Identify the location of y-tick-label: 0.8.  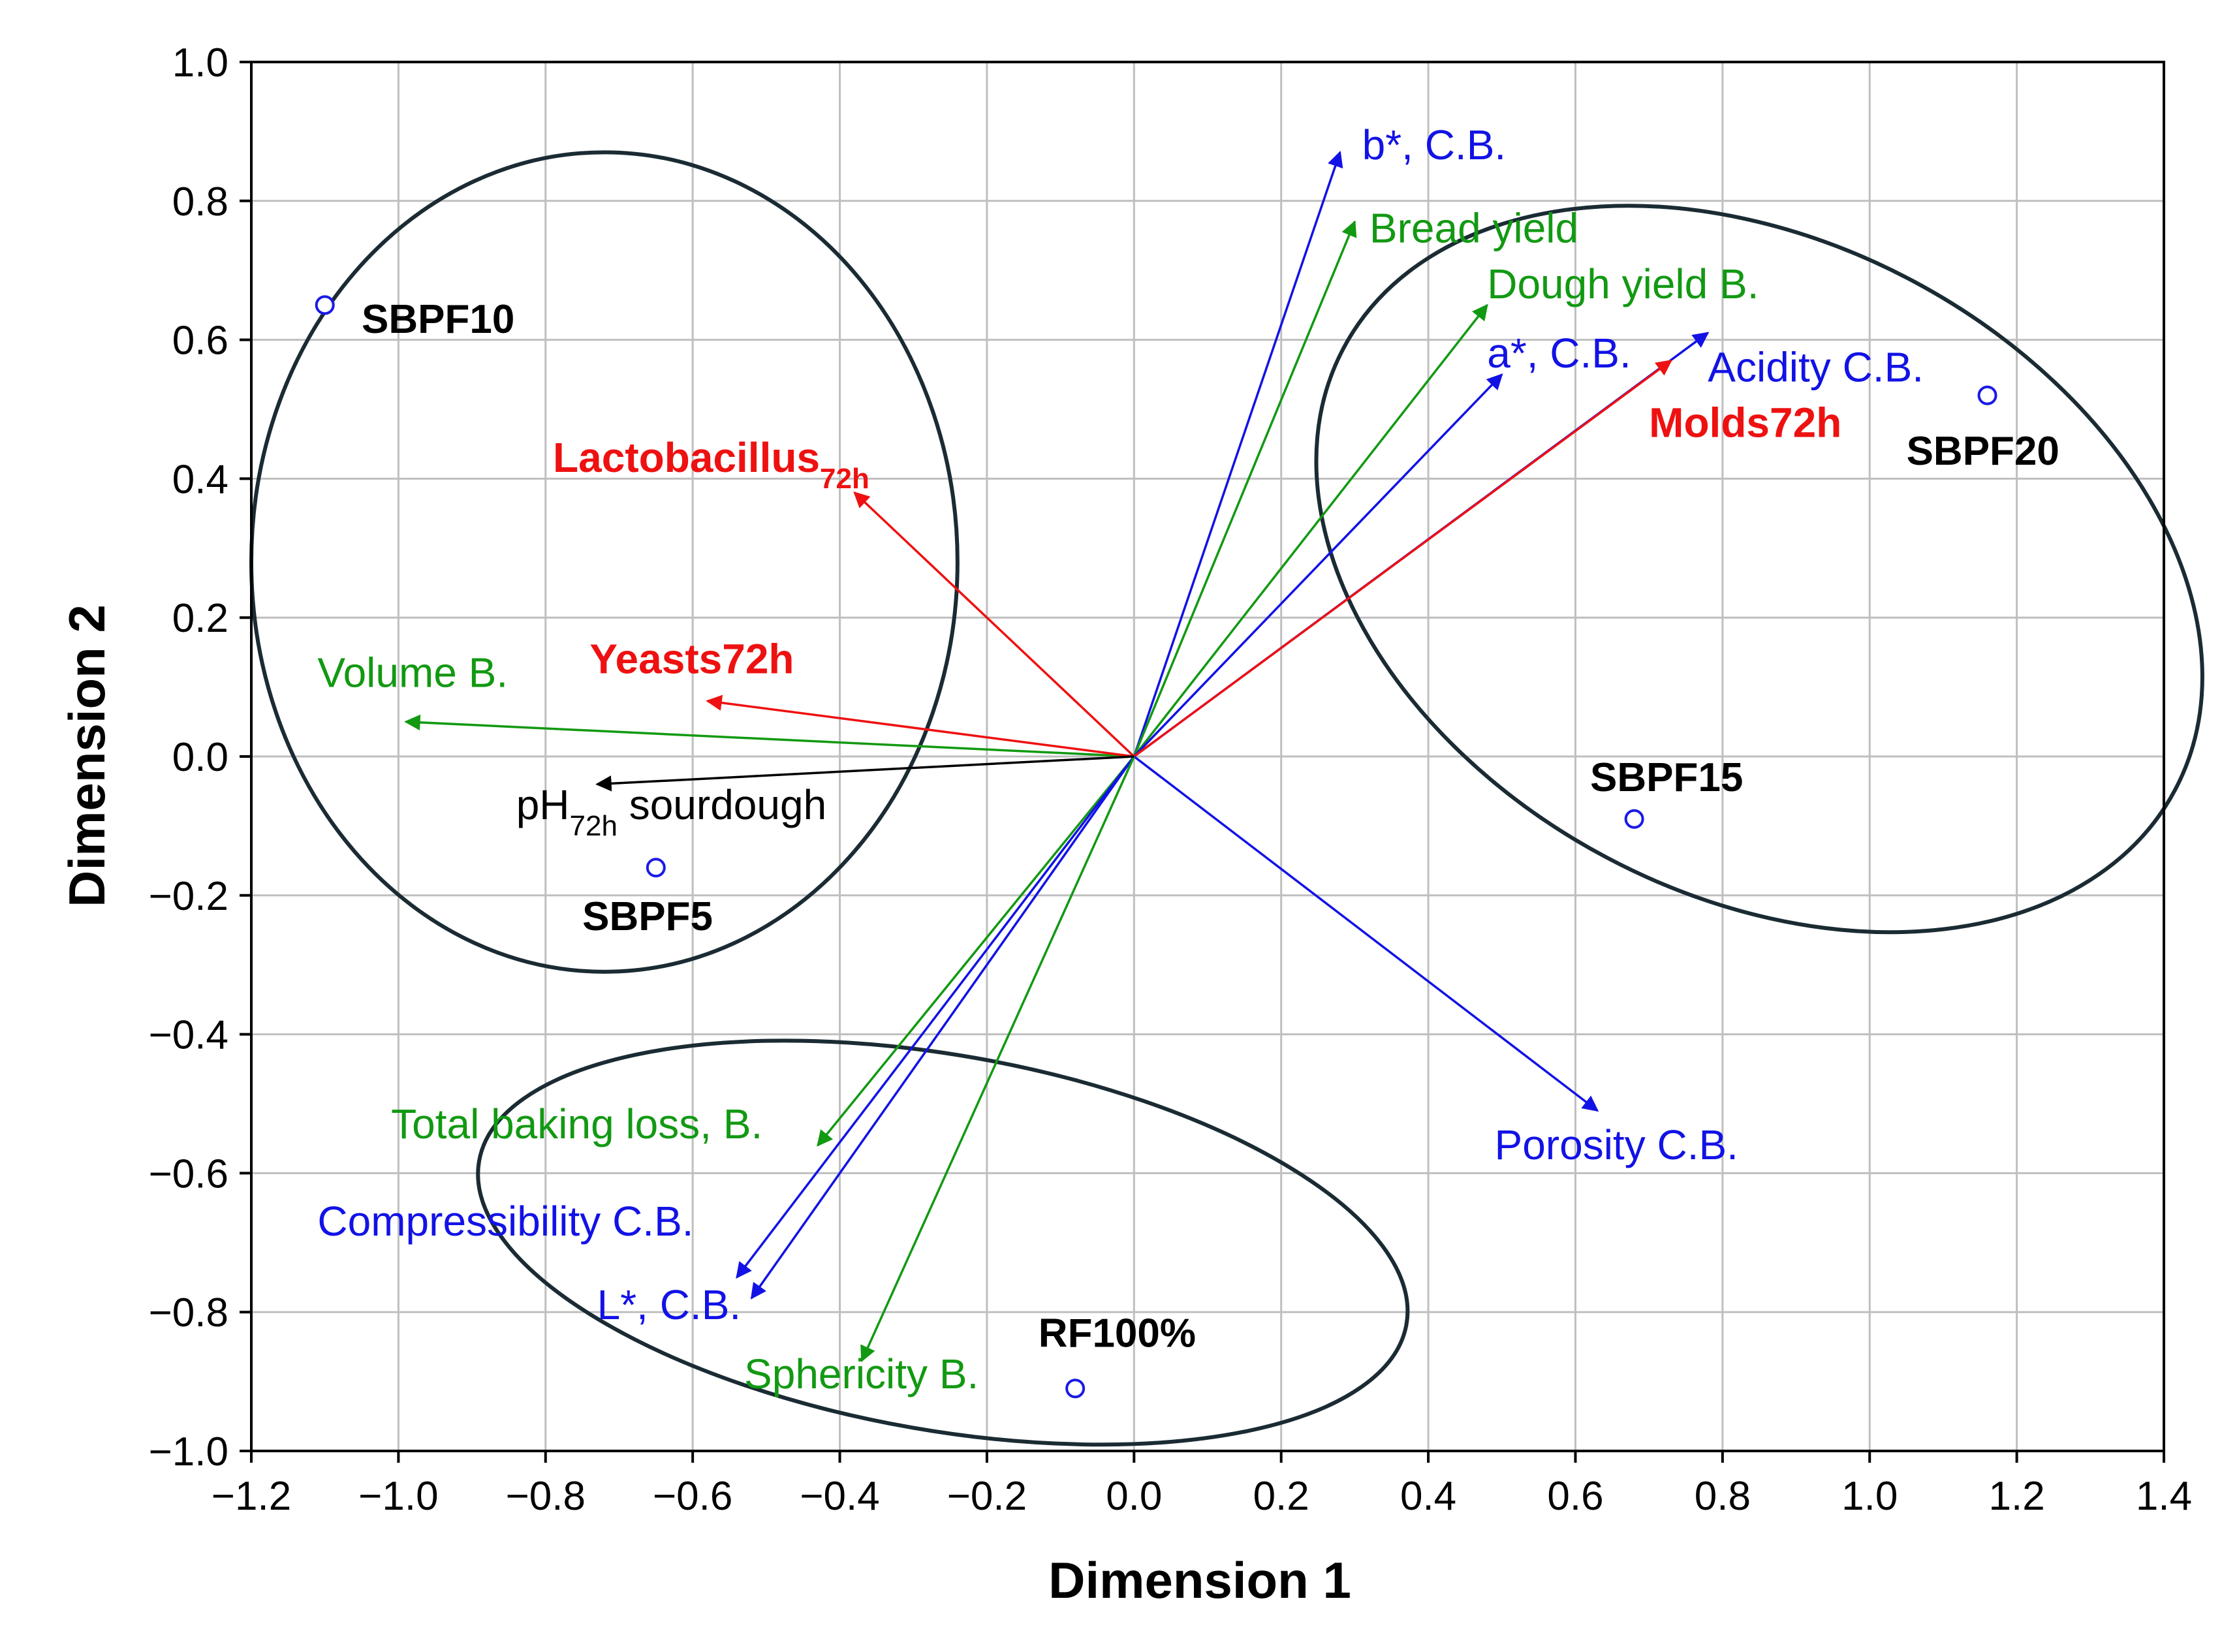
(200, 202).